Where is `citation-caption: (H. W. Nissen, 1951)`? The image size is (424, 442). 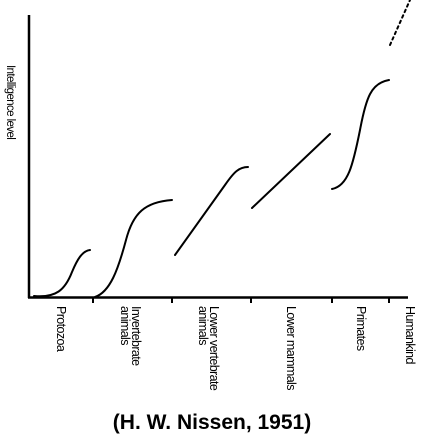
citation-caption: (H. W. Nissen, 1951) is located at coordinates (212, 422).